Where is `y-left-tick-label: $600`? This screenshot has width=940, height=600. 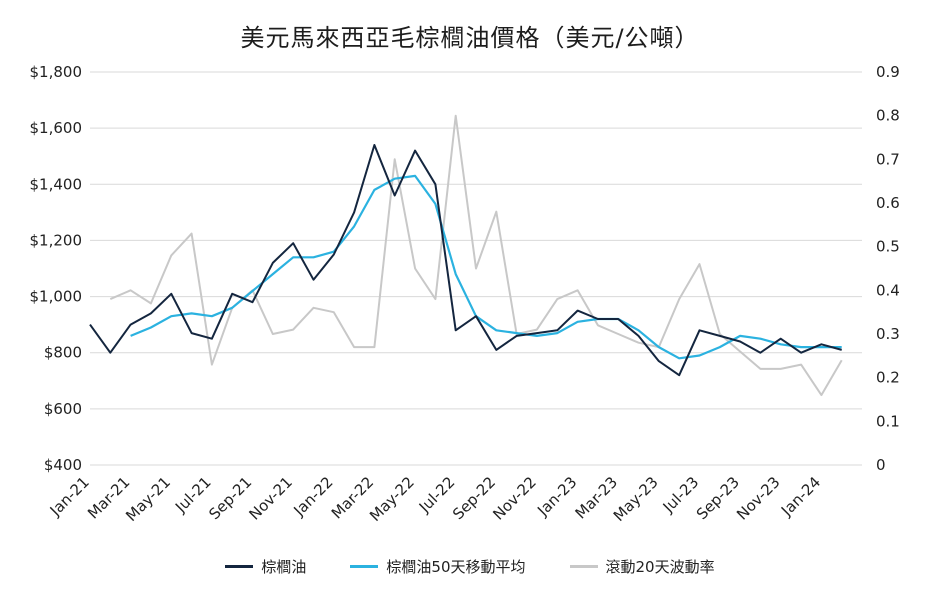
y-left-tick-label: $600 is located at coordinates (63, 409).